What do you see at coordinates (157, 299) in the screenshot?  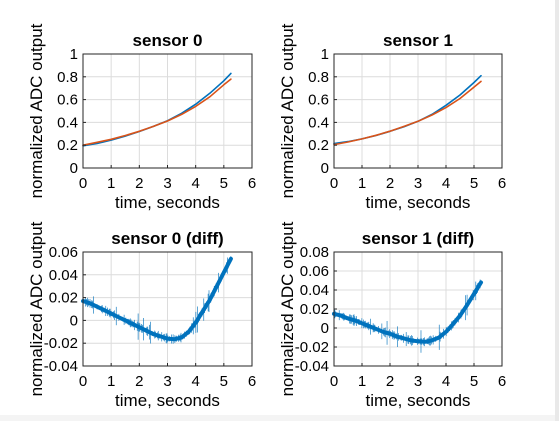 I see `chart-2-series-0-line` at bounding box center [157, 299].